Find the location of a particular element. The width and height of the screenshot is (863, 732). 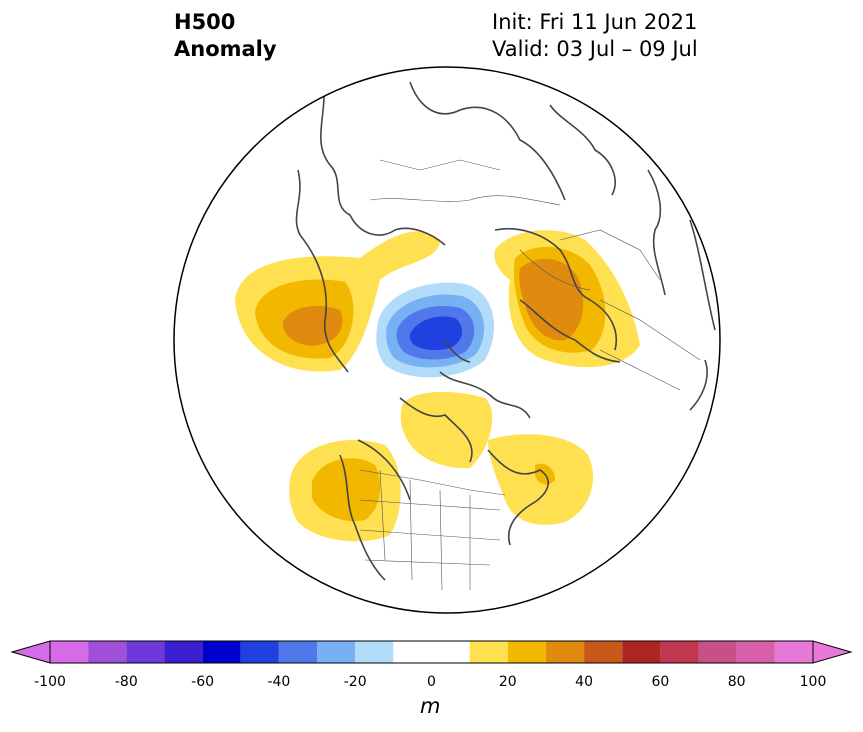

colorbar-tick-label: -60 is located at coordinates (203, 682).